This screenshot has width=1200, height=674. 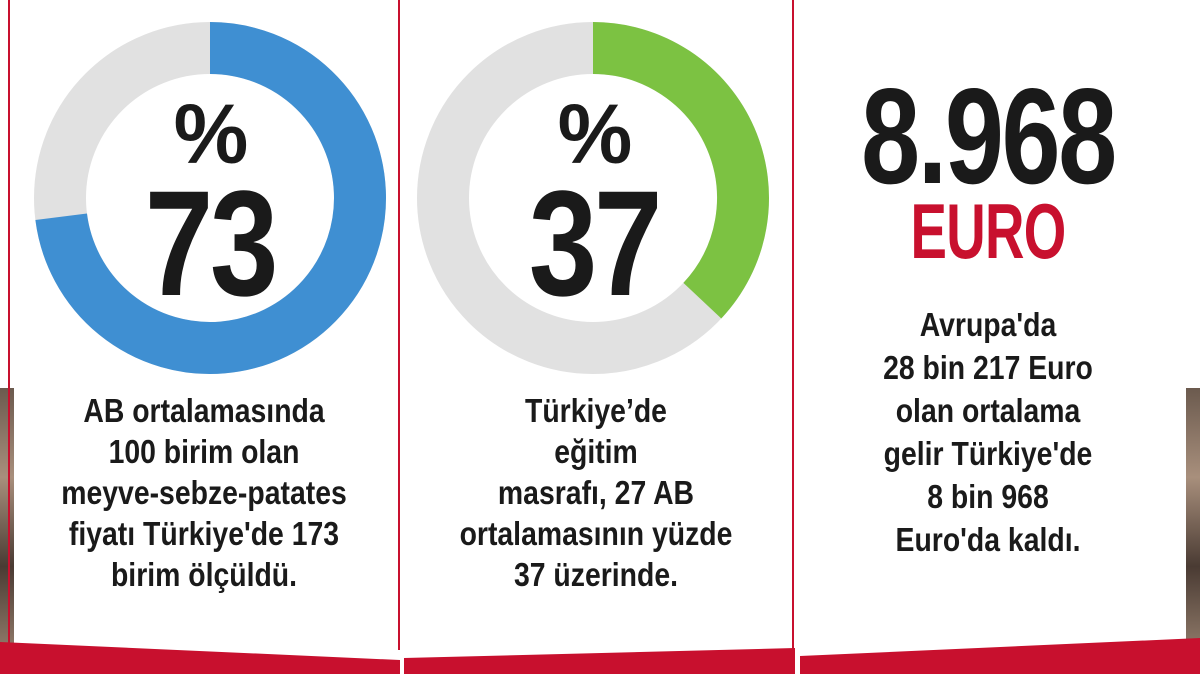 I want to click on caption-line: ortalamasının yüzde, so click(x=596, y=533).